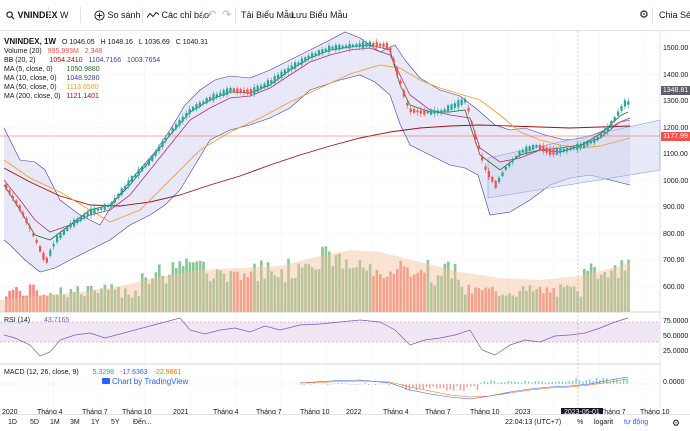 Image resolution: width=690 pixels, height=431 pixels. I want to click on undo-icon: ↶, so click(211, 15).